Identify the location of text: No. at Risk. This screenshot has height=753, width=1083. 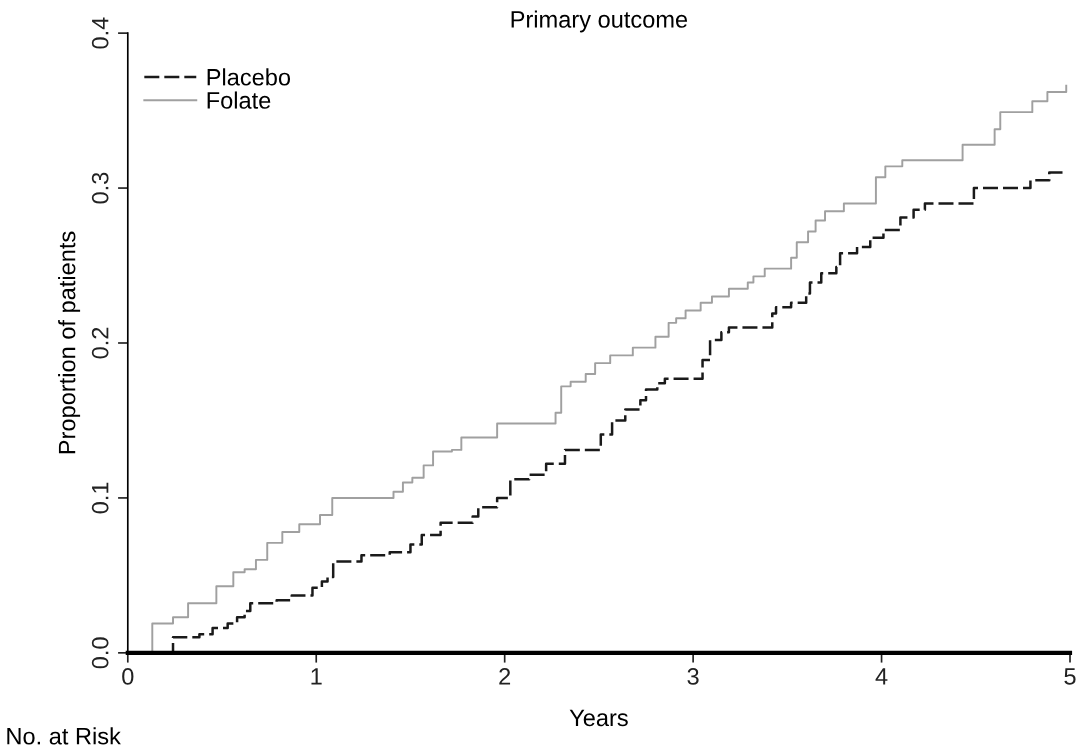
(64, 736).